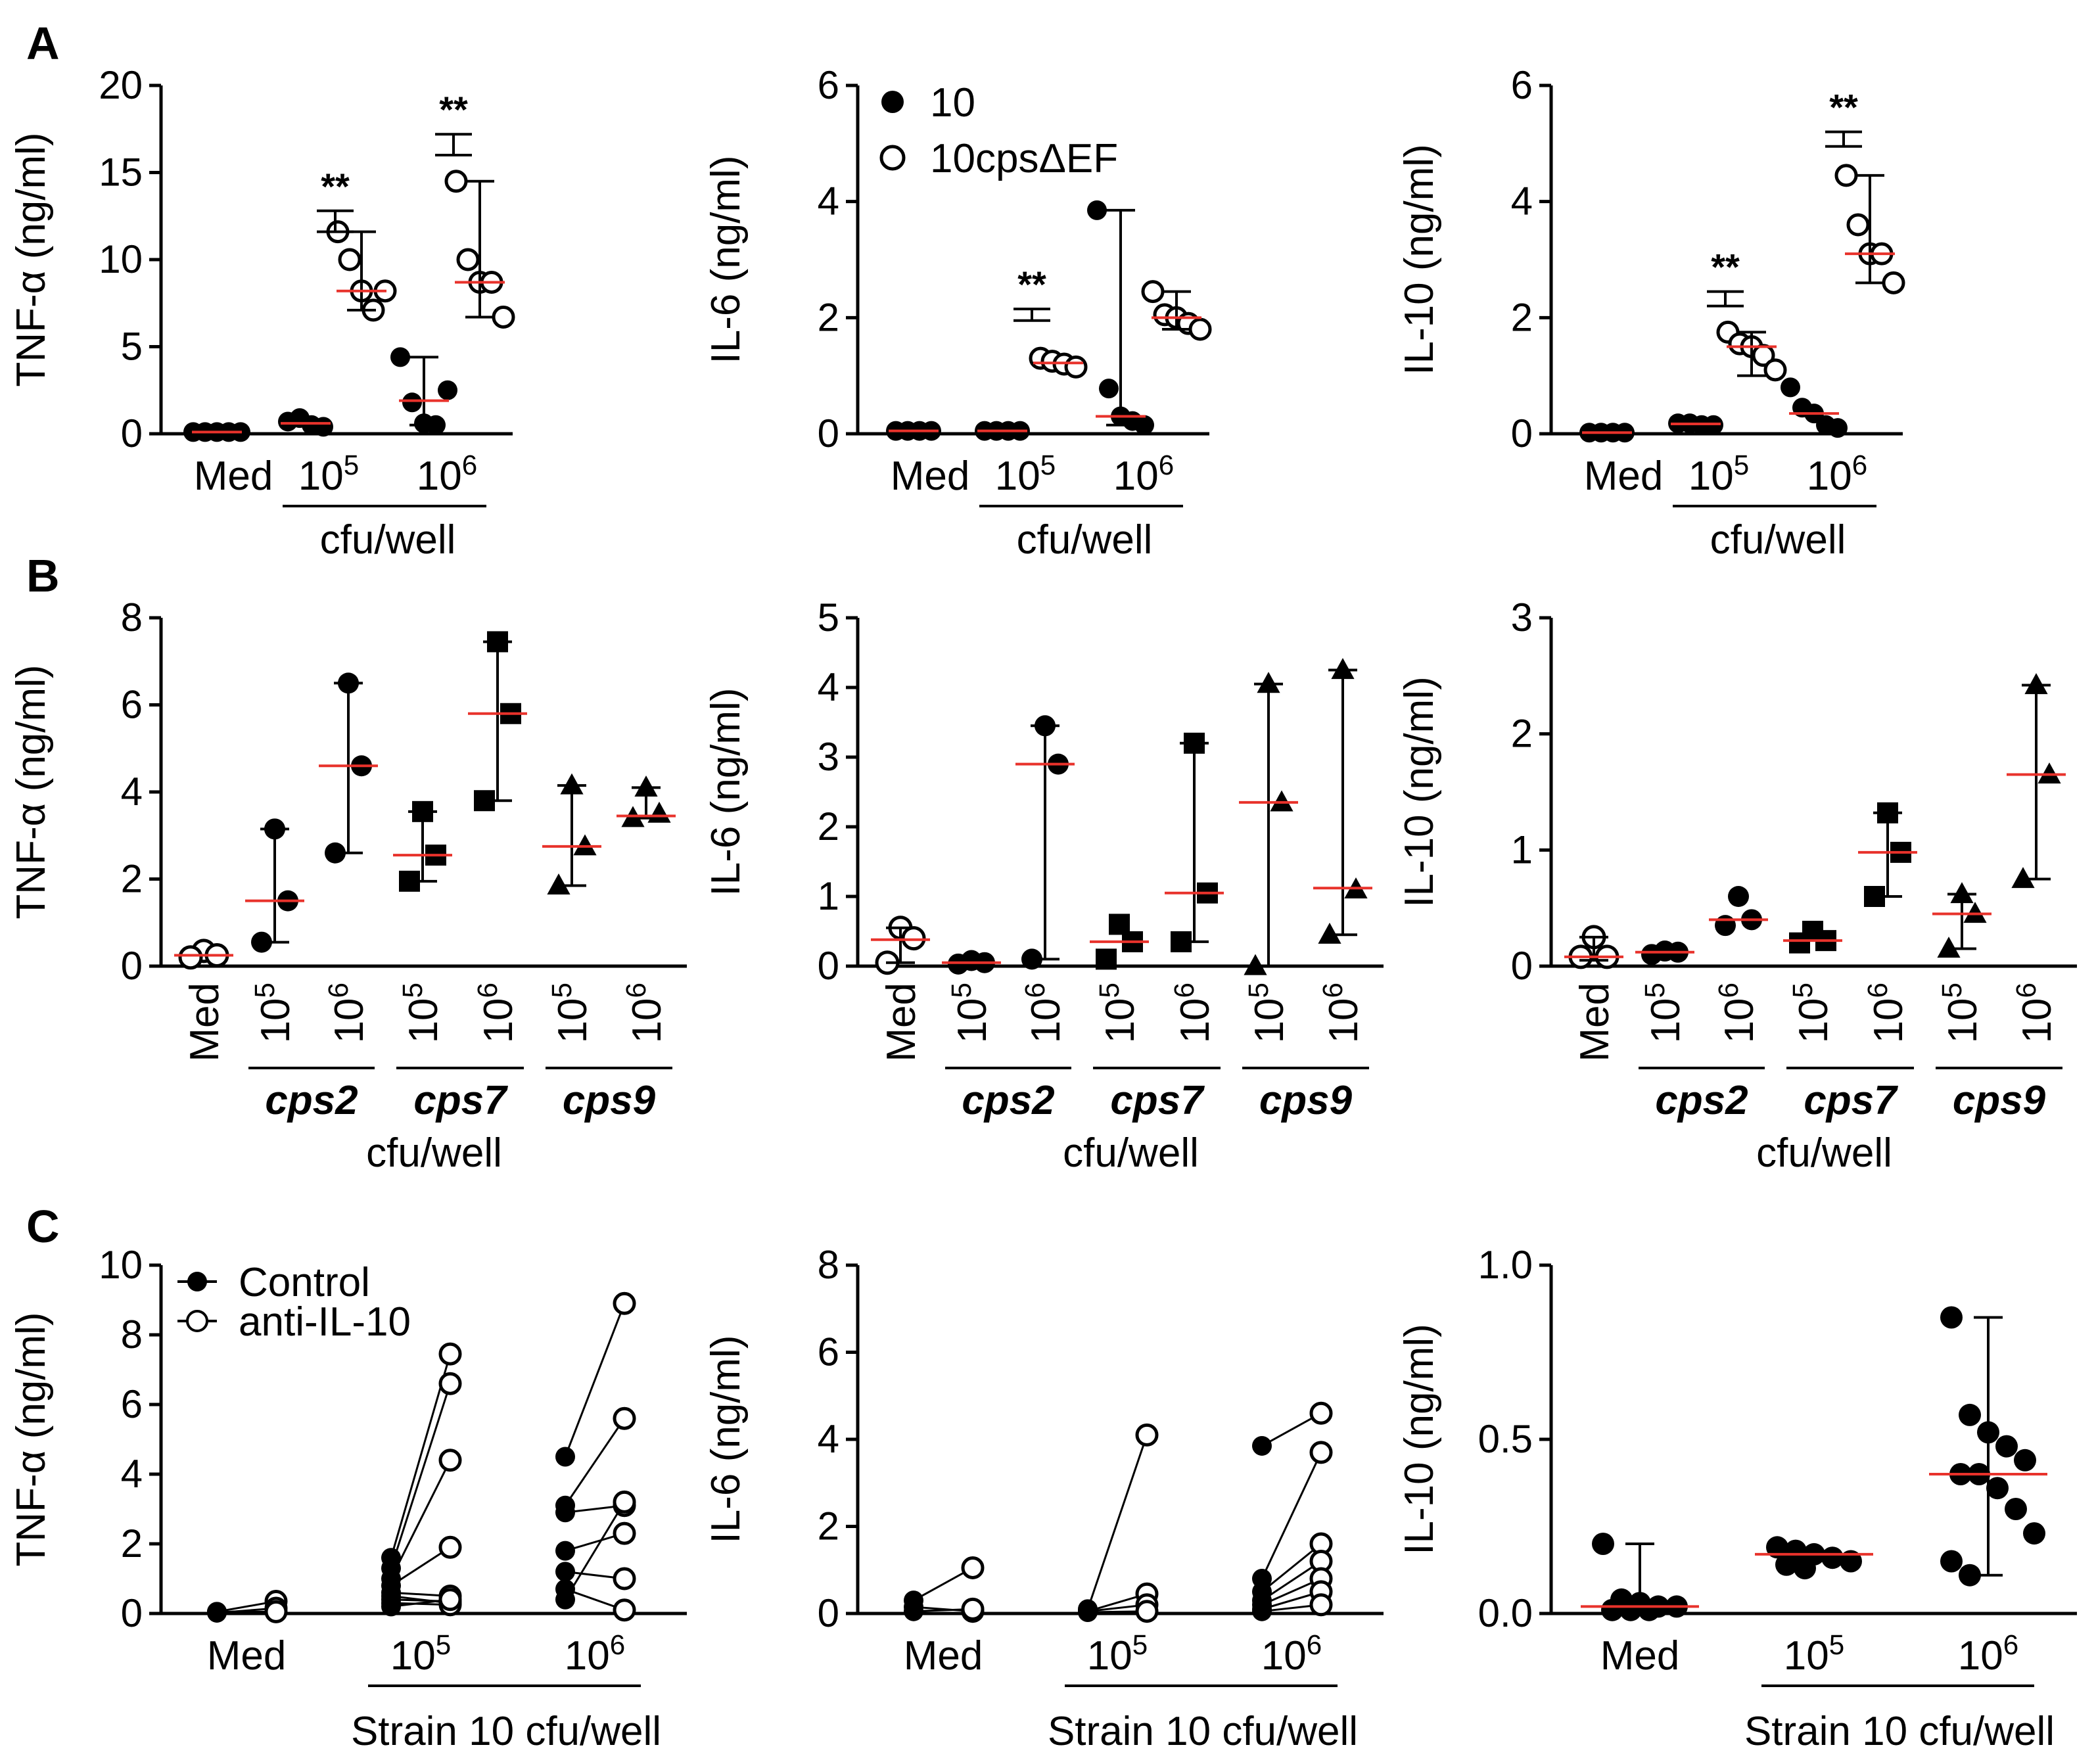 The height and width of the screenshot is (1764, 2096). Describe the element at coordinates (304, 1282) in the screenshot. I see `legend-c-label-control: Control` at that location.